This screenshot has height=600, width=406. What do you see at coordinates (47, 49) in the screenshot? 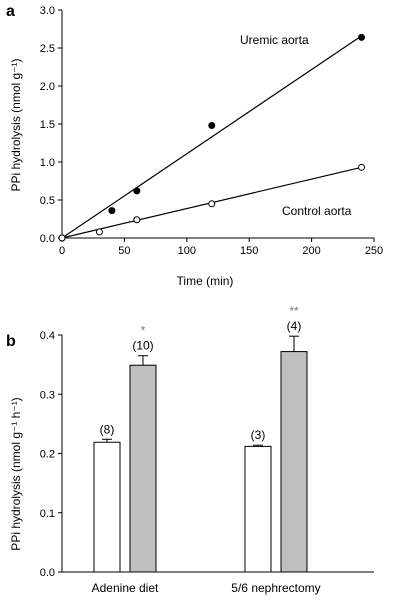
I see `panel-a-y-tick-label: 2.5` at bounding box center [47, 49].